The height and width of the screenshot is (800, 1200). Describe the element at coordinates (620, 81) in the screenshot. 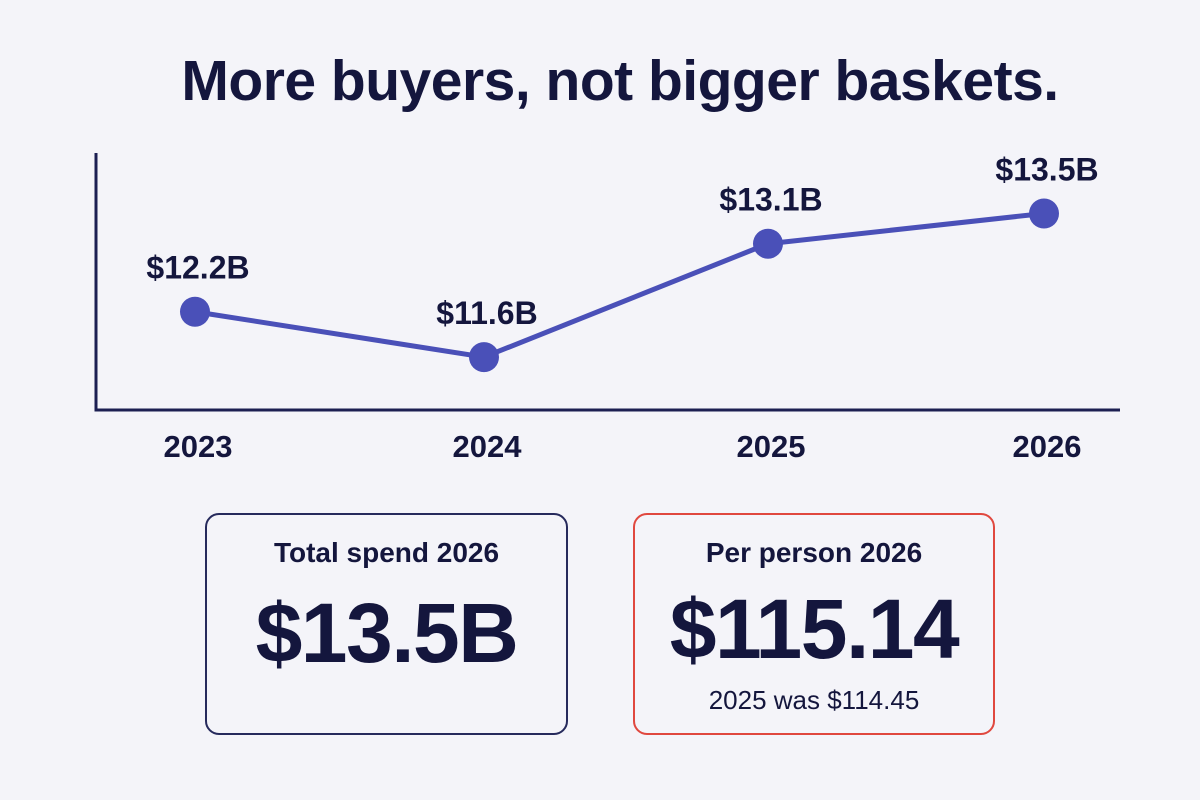

I see `headline: More buyers, not bigger baskets.` at that location.